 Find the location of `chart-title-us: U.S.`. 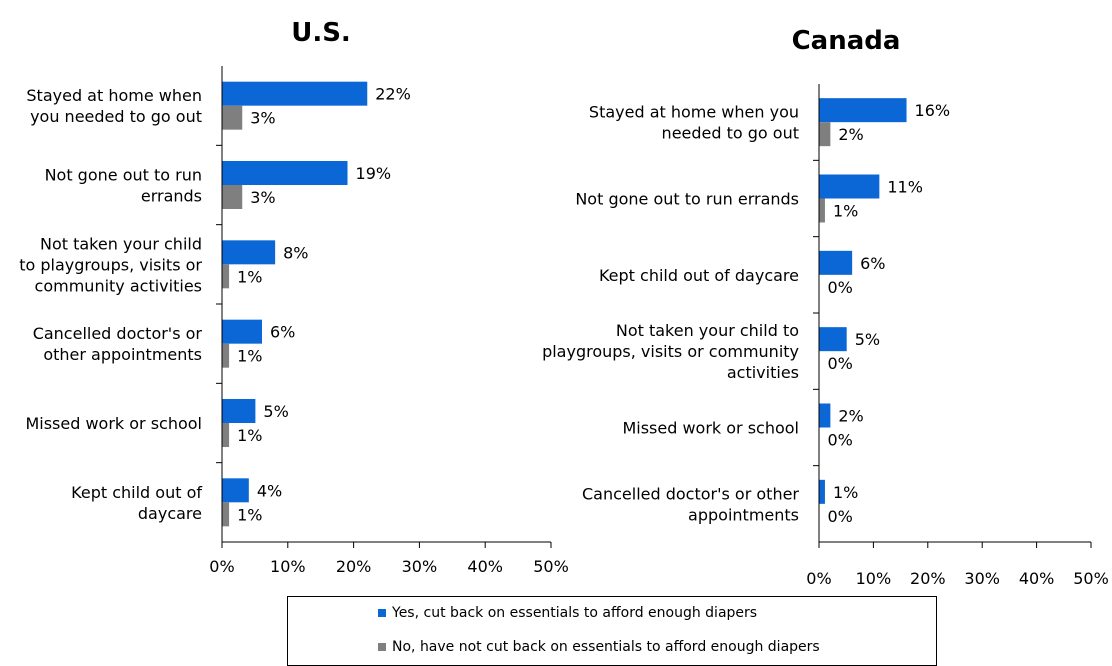

chart-title-us: U.S. is located at coordinates (321, 33).